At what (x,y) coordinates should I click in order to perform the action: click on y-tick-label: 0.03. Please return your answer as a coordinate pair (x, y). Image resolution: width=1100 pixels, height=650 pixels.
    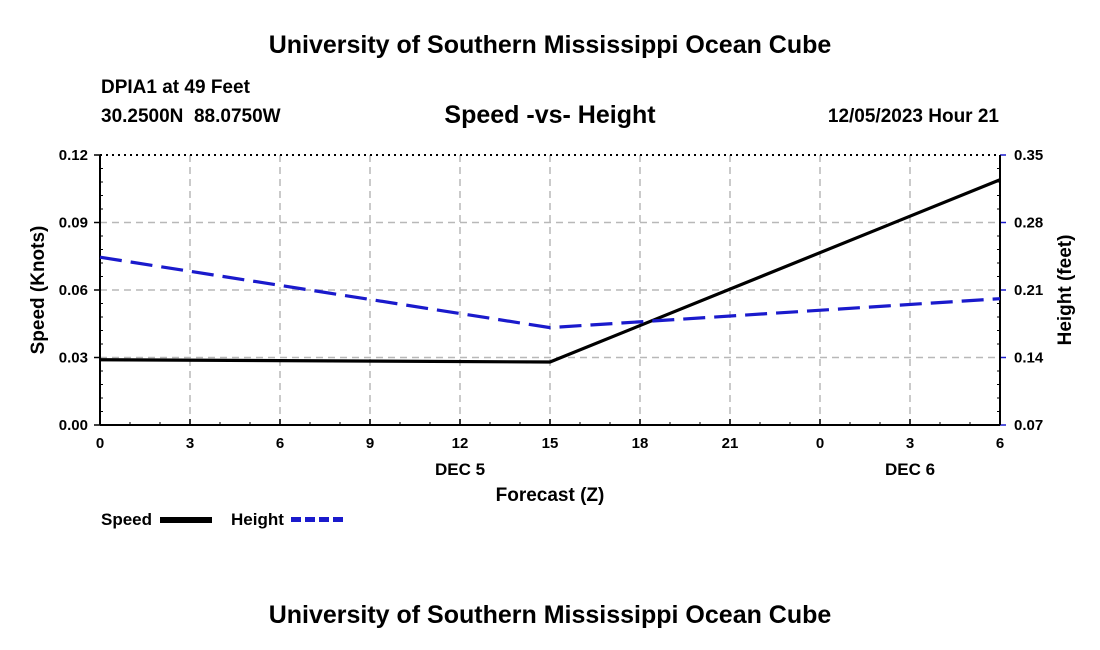
    Looking at the image, I should click on (73, 358).